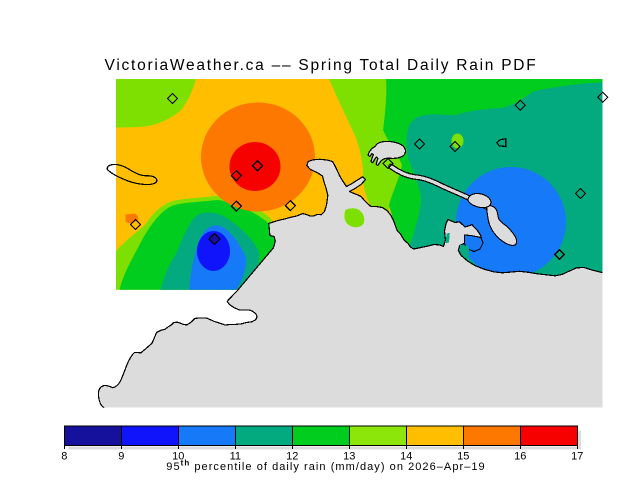 This screenshot has width=640, height=480. I want to click on svg-text: 16, so click(520, 457).